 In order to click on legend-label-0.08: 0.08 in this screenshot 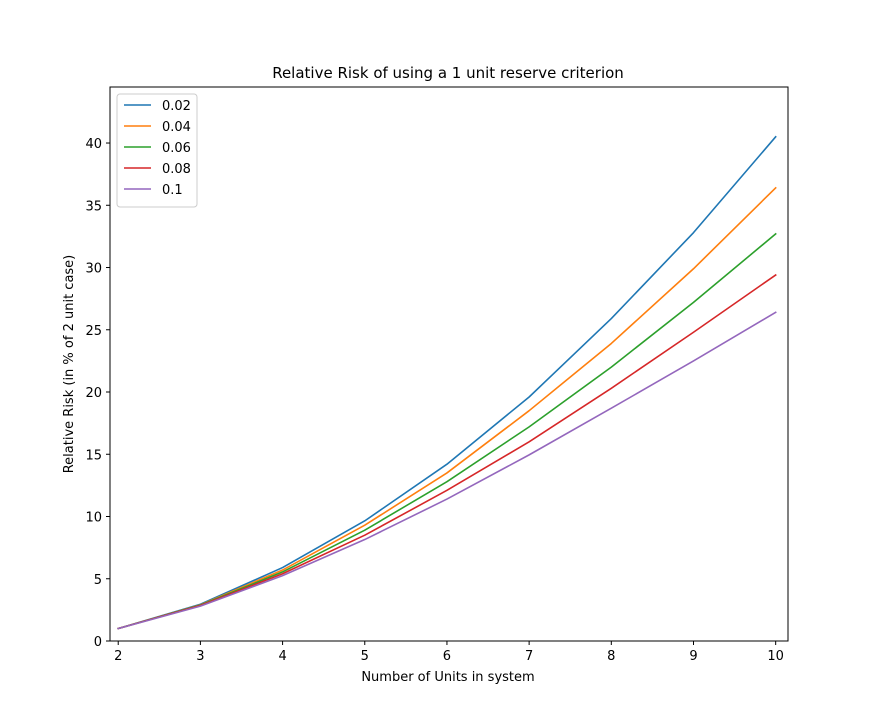, I will do `click(176, 169)`.